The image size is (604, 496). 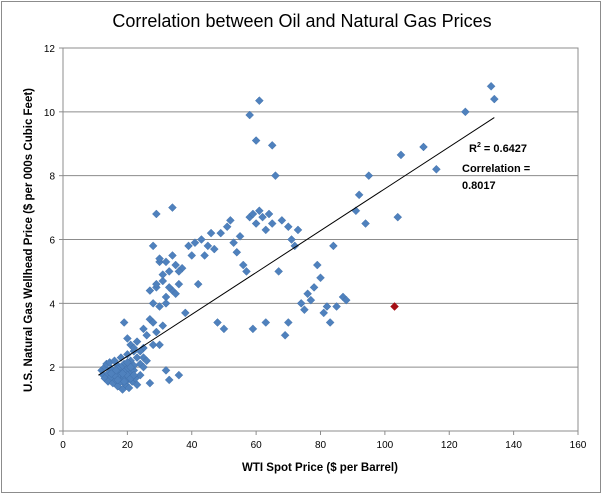 What do you see at coordinates (504, 149) in the screenshot?
I see `r-squared-value: = 0.6427` at bounding box center [504, 149].